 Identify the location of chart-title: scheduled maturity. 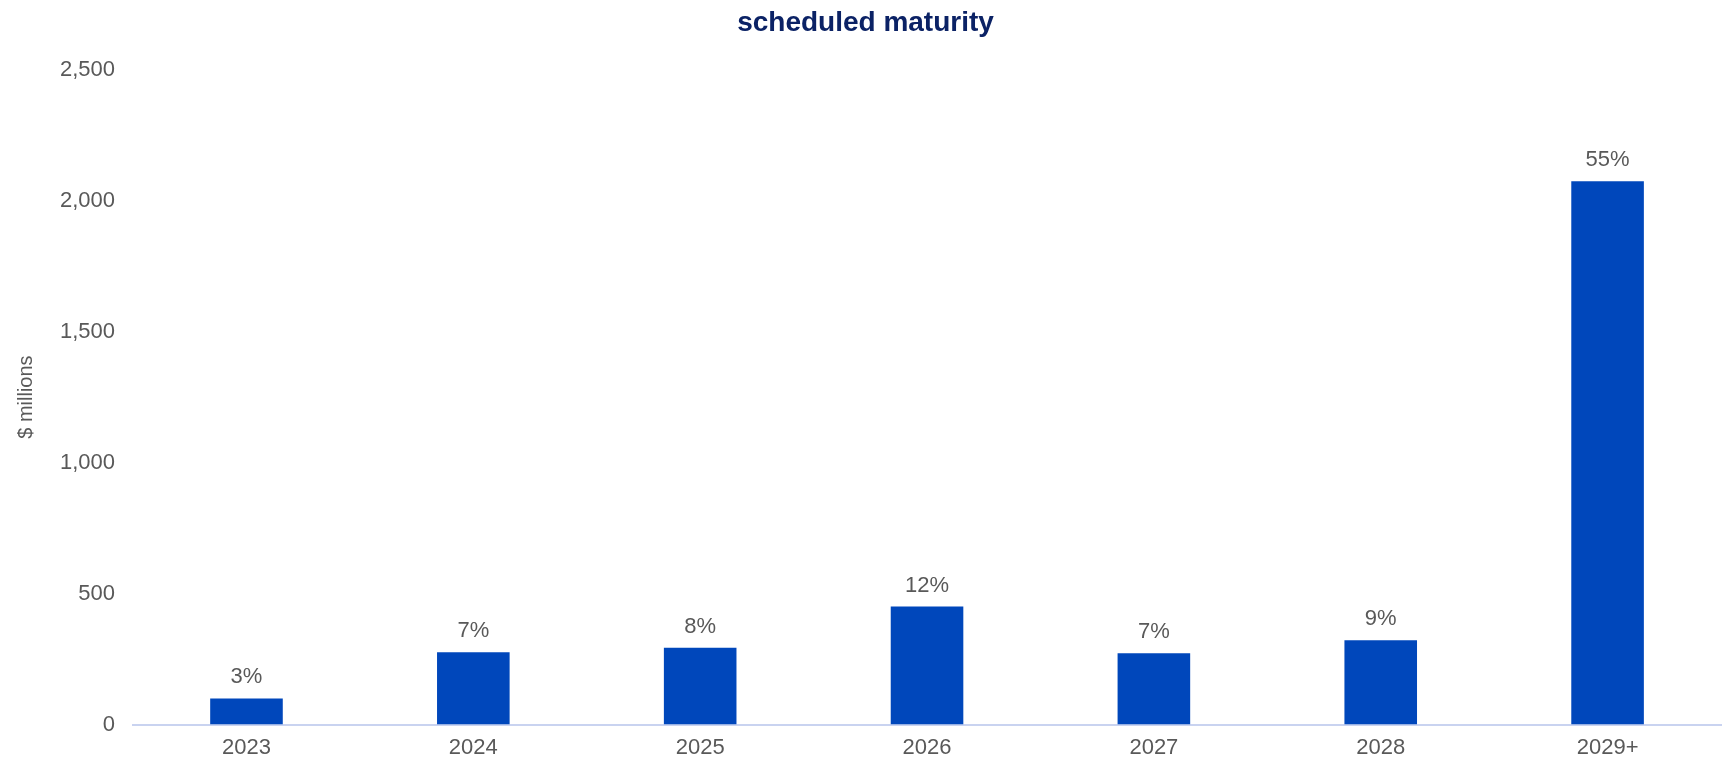
(866, 21).